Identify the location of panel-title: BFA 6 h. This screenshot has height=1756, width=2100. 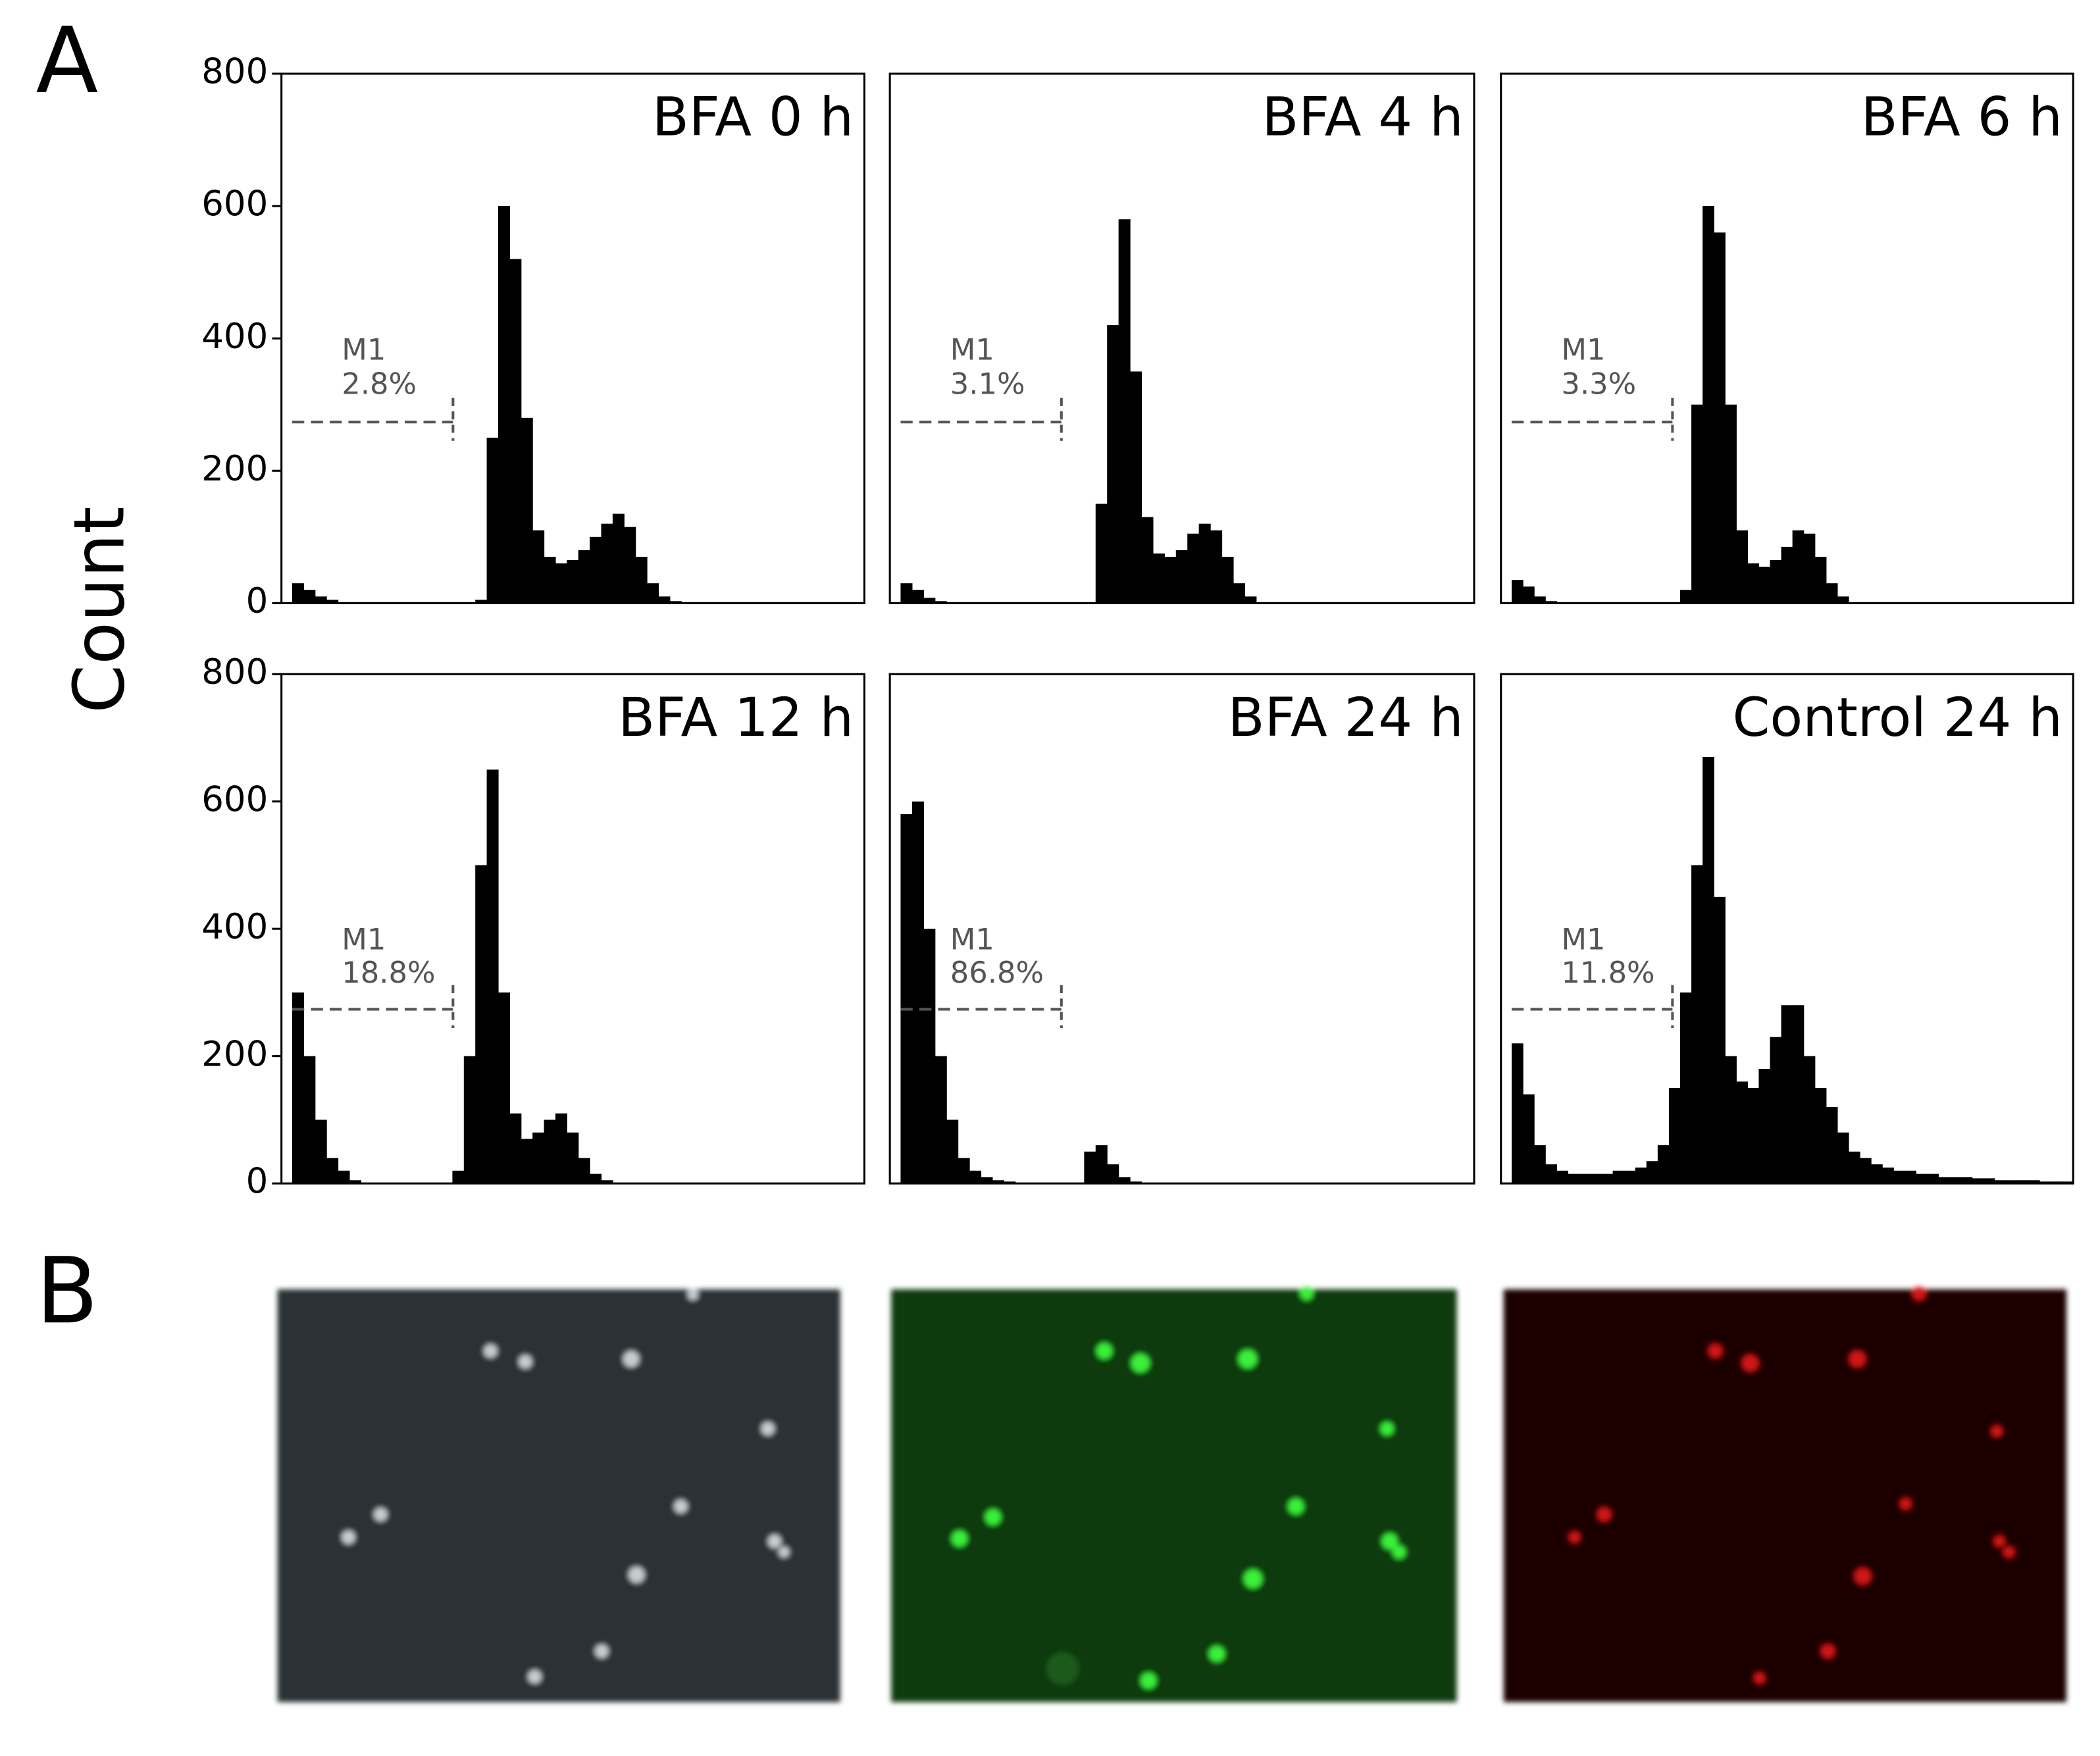
(1961, 117).